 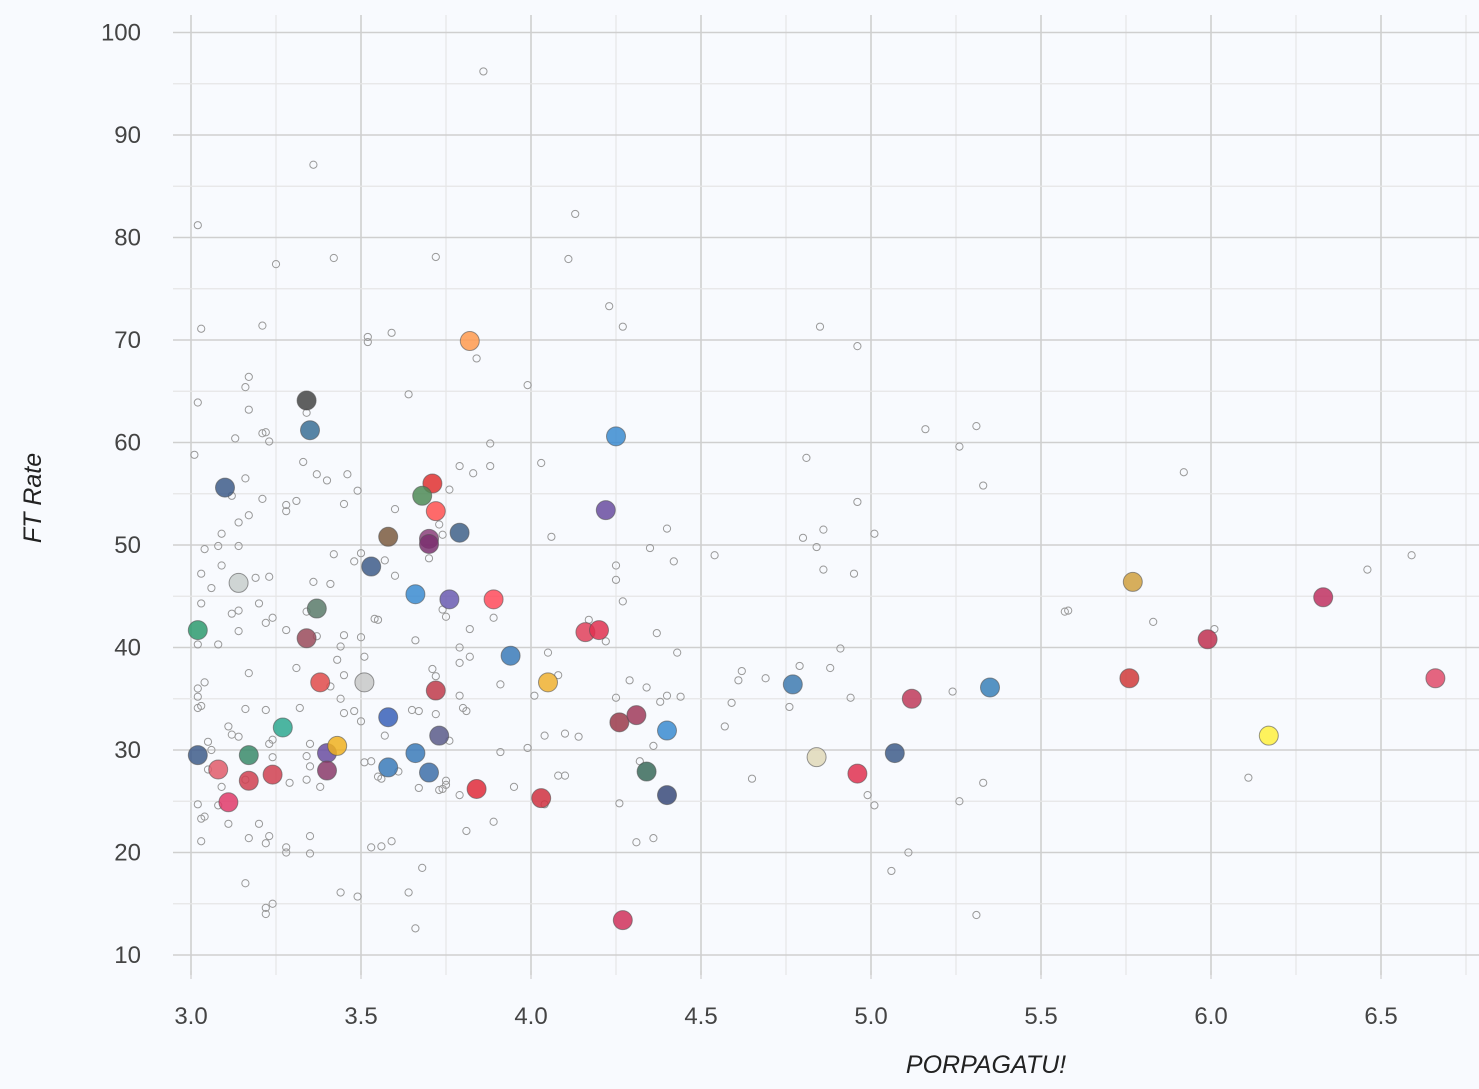 I want to click on y-tick-label: 100, so click(x=121, y=33).